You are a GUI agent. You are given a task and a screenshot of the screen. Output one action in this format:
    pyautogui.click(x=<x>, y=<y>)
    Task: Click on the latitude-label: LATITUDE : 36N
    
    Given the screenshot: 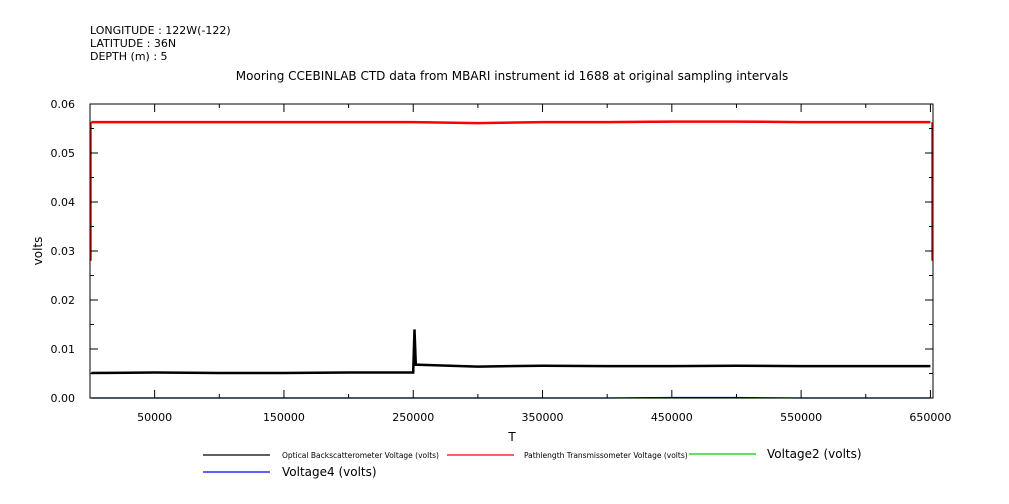 What is the action you would take?
    pyautogui.click(x=133, y=43)
    